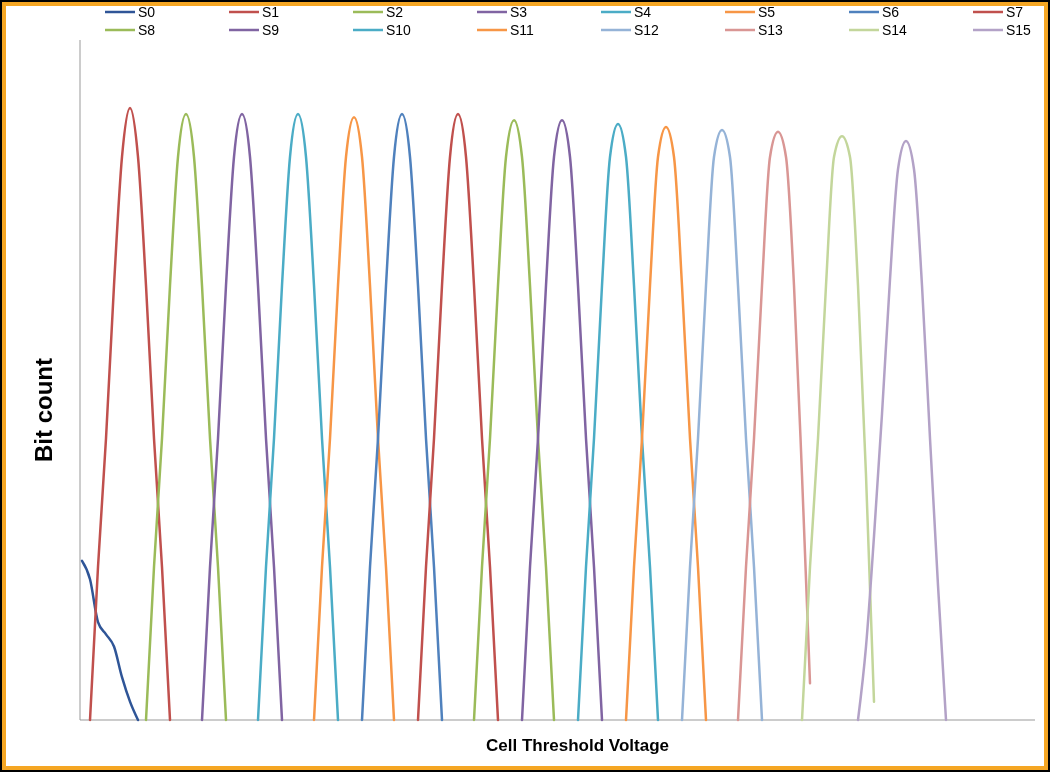  What do you see at coordinates (399, 30) in the screenshot?
I see `legend-label: S10` at bounding box center [399, 30].